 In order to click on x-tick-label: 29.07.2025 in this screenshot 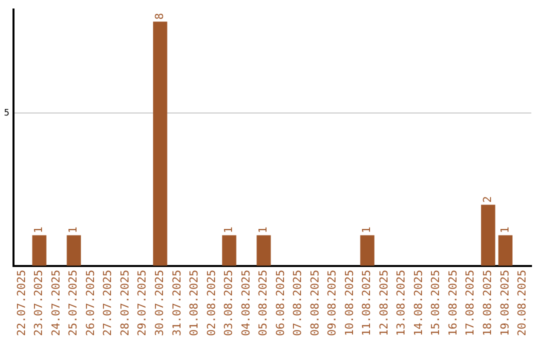, I will do `click(142, 303)`.